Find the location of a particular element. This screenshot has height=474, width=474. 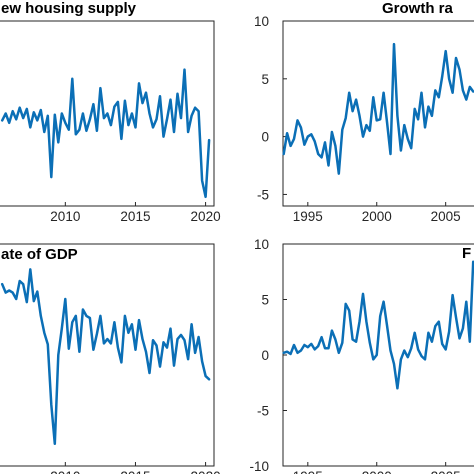

panel-title-bottom-right: F is located at coordinates (466, 253).